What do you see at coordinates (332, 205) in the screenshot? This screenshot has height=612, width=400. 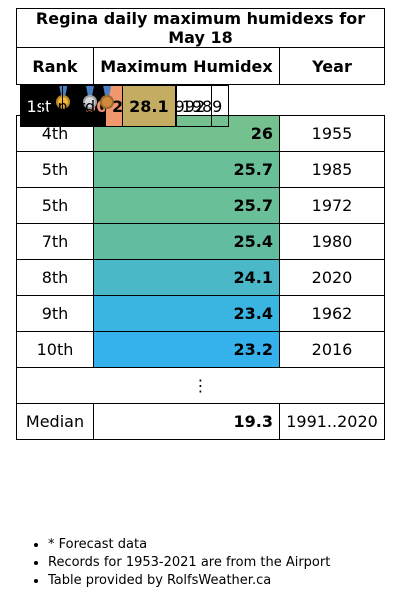 I see `year-cell: 1972` at bounding box center [332, 205].